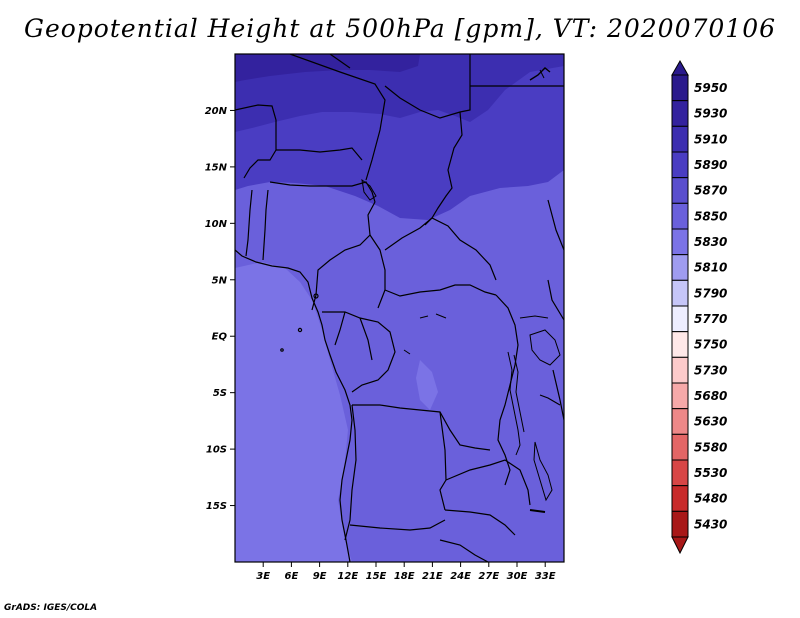 This screenshot has width=800, height=618. What do you see at coordinates (545, 576) in the screenshot?
I see `lon-label: 33E` at bounding box center [545, 576].